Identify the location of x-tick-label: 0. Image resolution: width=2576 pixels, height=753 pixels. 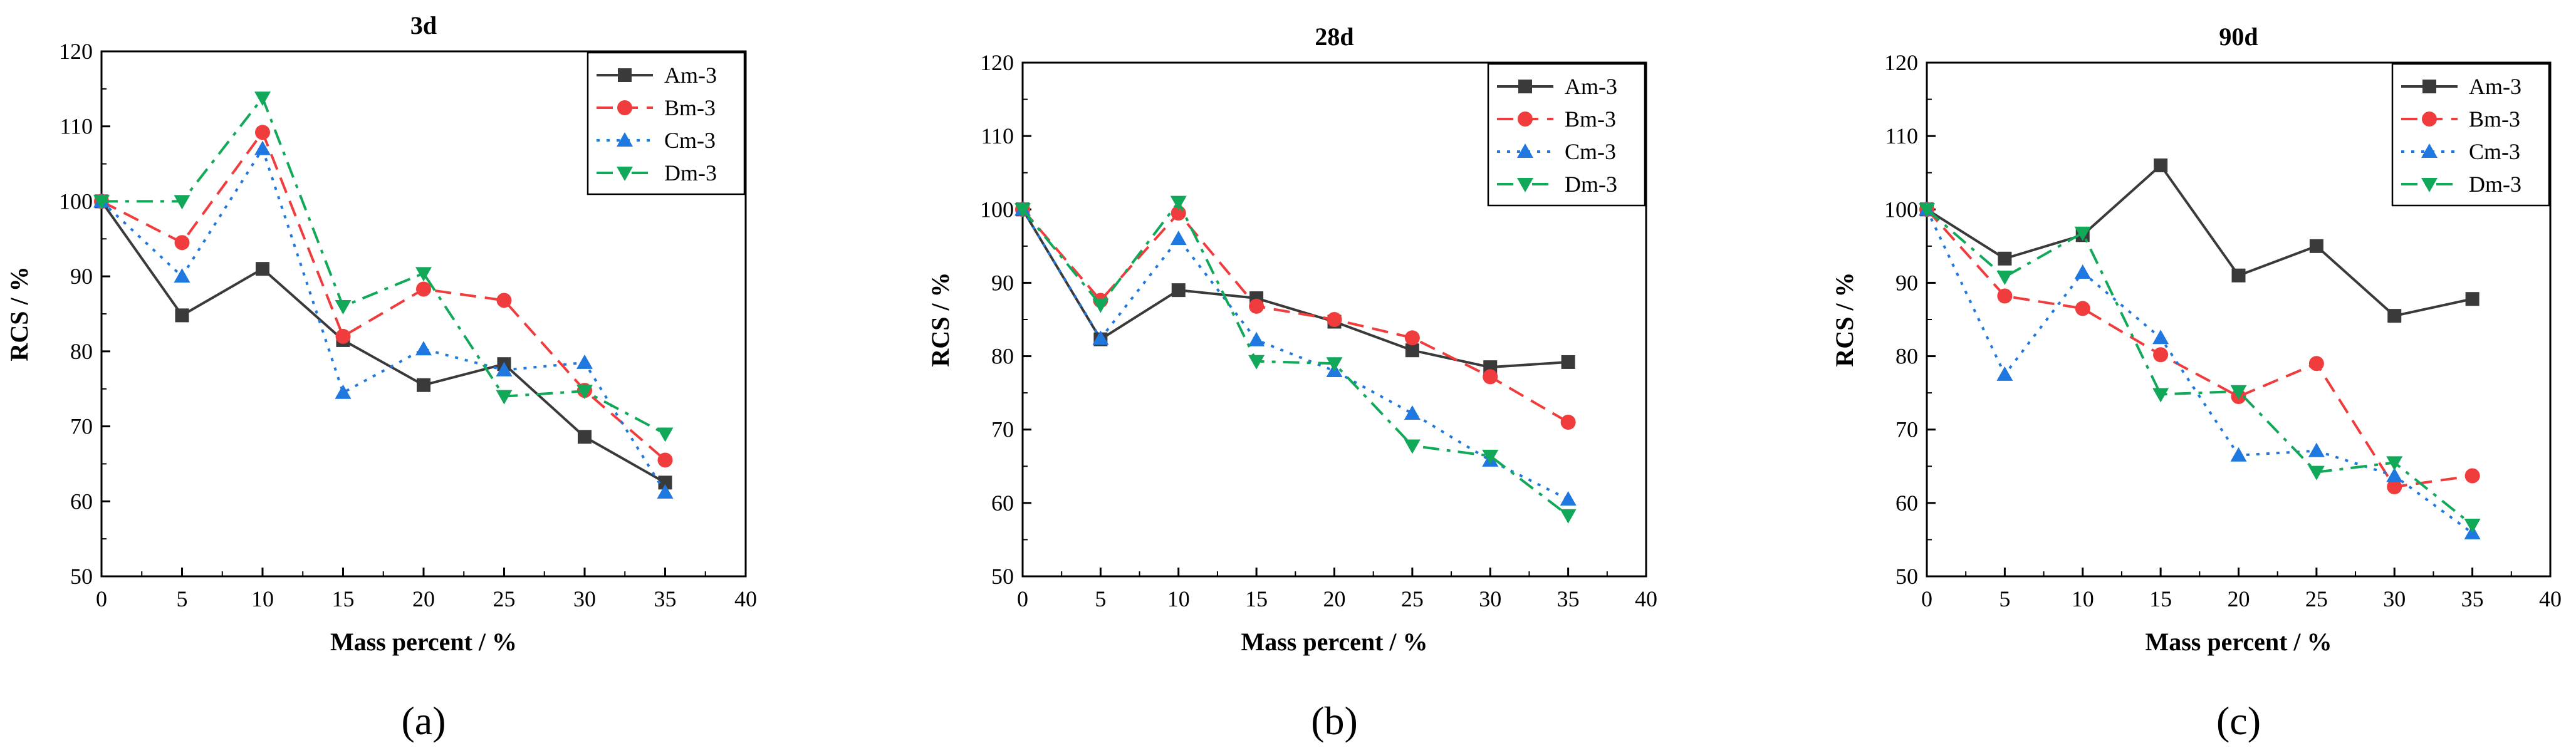
(1926, 598).